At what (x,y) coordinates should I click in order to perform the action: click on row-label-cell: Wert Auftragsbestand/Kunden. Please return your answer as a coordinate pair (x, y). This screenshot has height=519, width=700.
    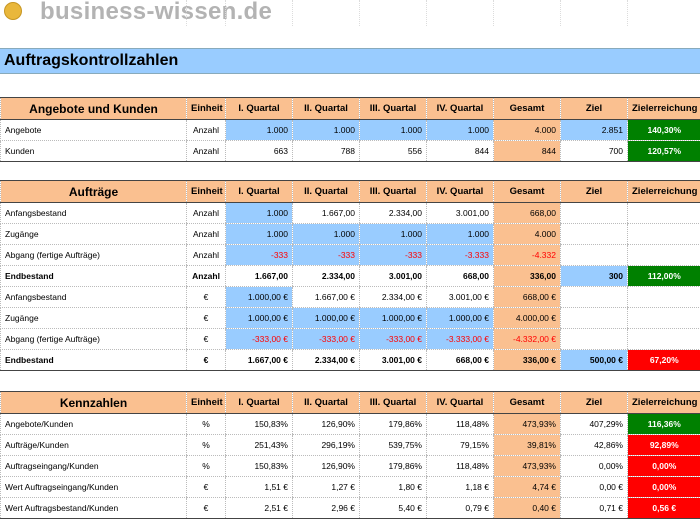
    Looking at the image, I should click on (93, 508).